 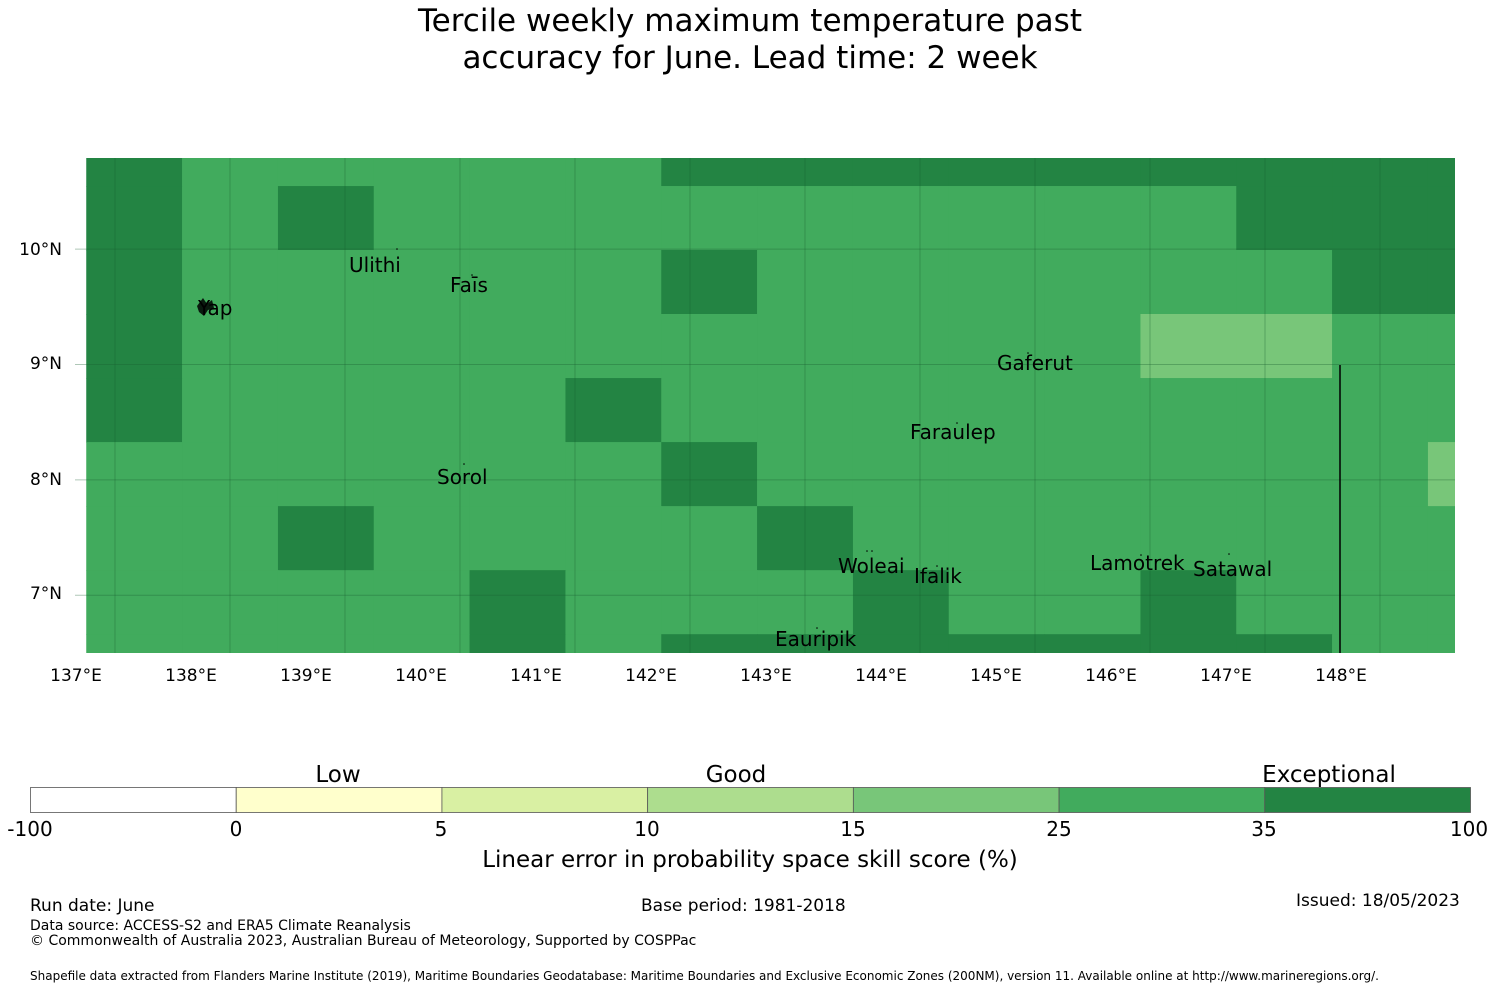 What do you see at coordinates (306, 676) in the screenshot?
I see `x-tick-139e: 139°E` at bounding box center [306, 676].